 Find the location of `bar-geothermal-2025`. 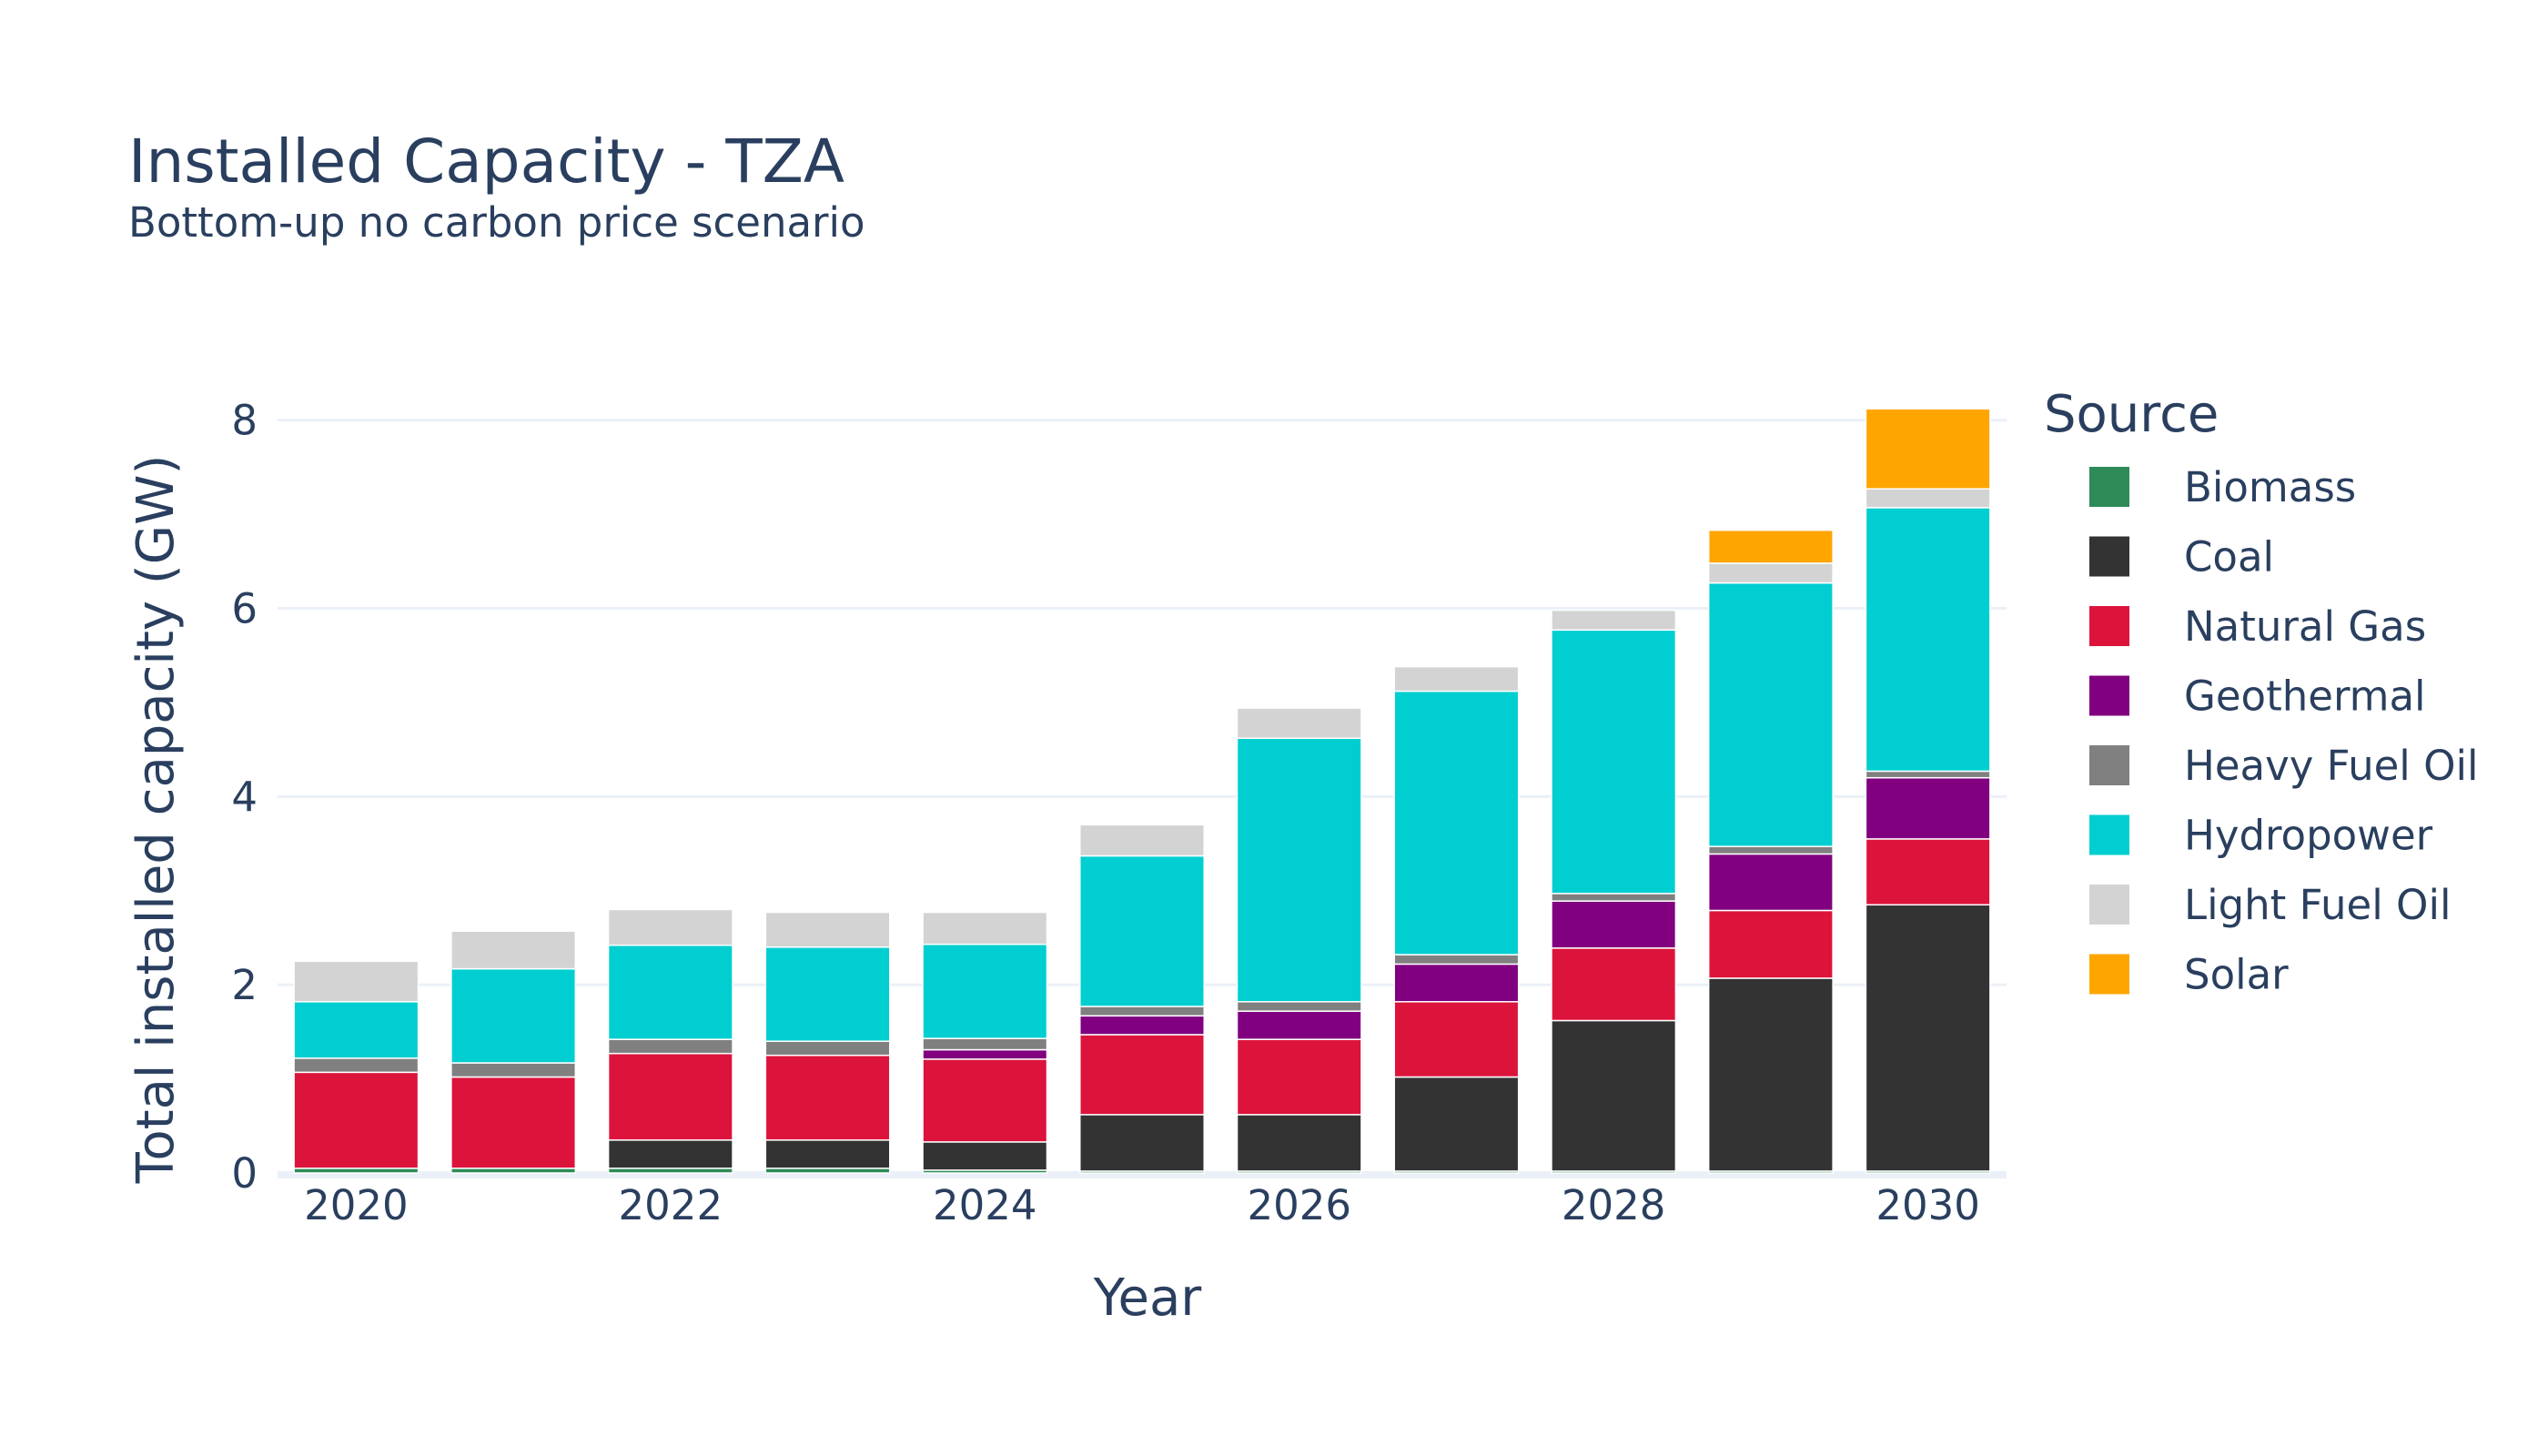

bar-geothermal-2025 is located at coordinates (1142, 1025).